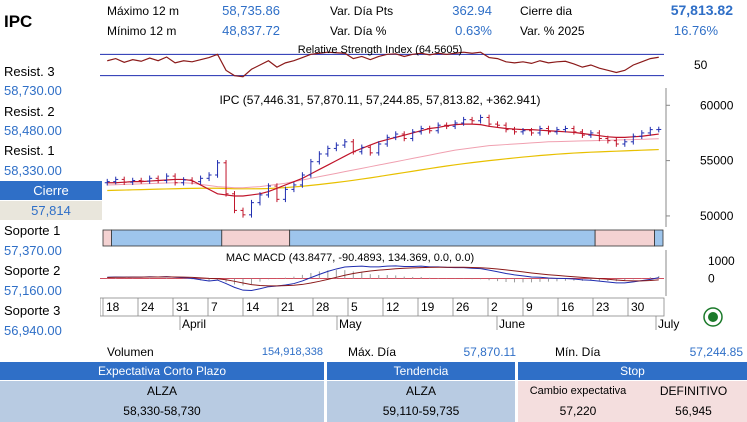  Describe the element at coordinates (428, 307) in the screenshot. I see `x-tick-label: 19` at that location.